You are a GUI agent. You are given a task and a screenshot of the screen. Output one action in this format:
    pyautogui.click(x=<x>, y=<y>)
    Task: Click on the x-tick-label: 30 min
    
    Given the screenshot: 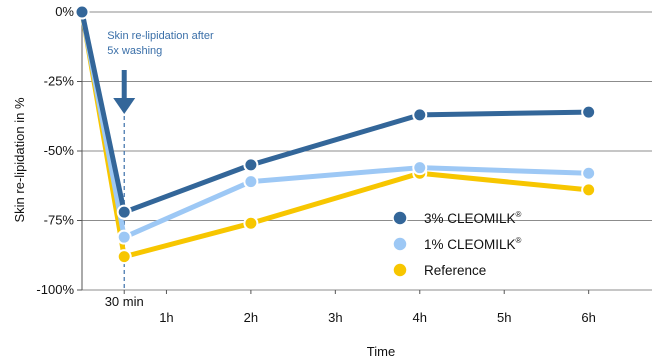 What is the action you would take?
    pyautogui.click(x=124, y=301)
    